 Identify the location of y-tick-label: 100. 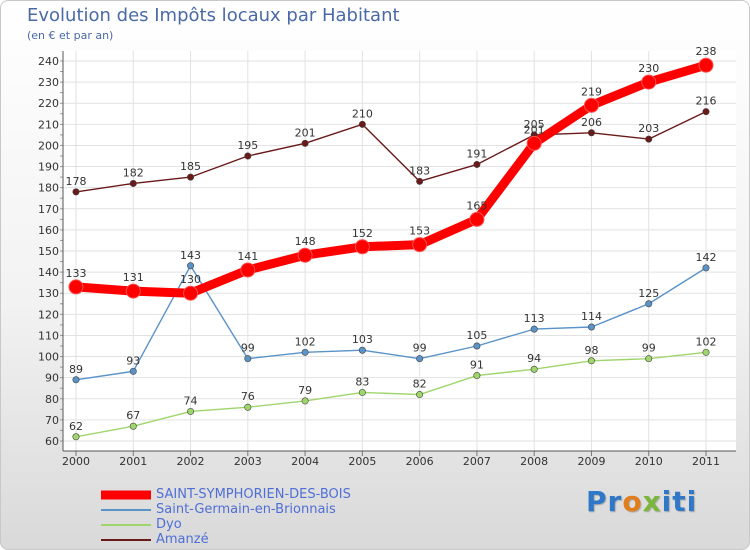
(48, 357).